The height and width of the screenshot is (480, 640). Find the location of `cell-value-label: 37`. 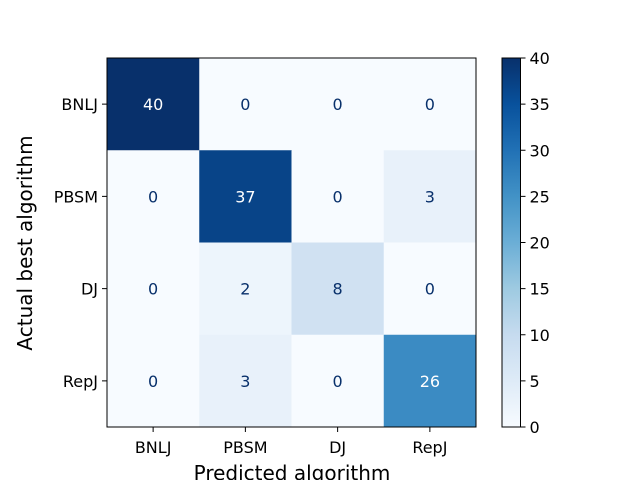

cell-value-label: 37 is located at coordinates (245, 196).